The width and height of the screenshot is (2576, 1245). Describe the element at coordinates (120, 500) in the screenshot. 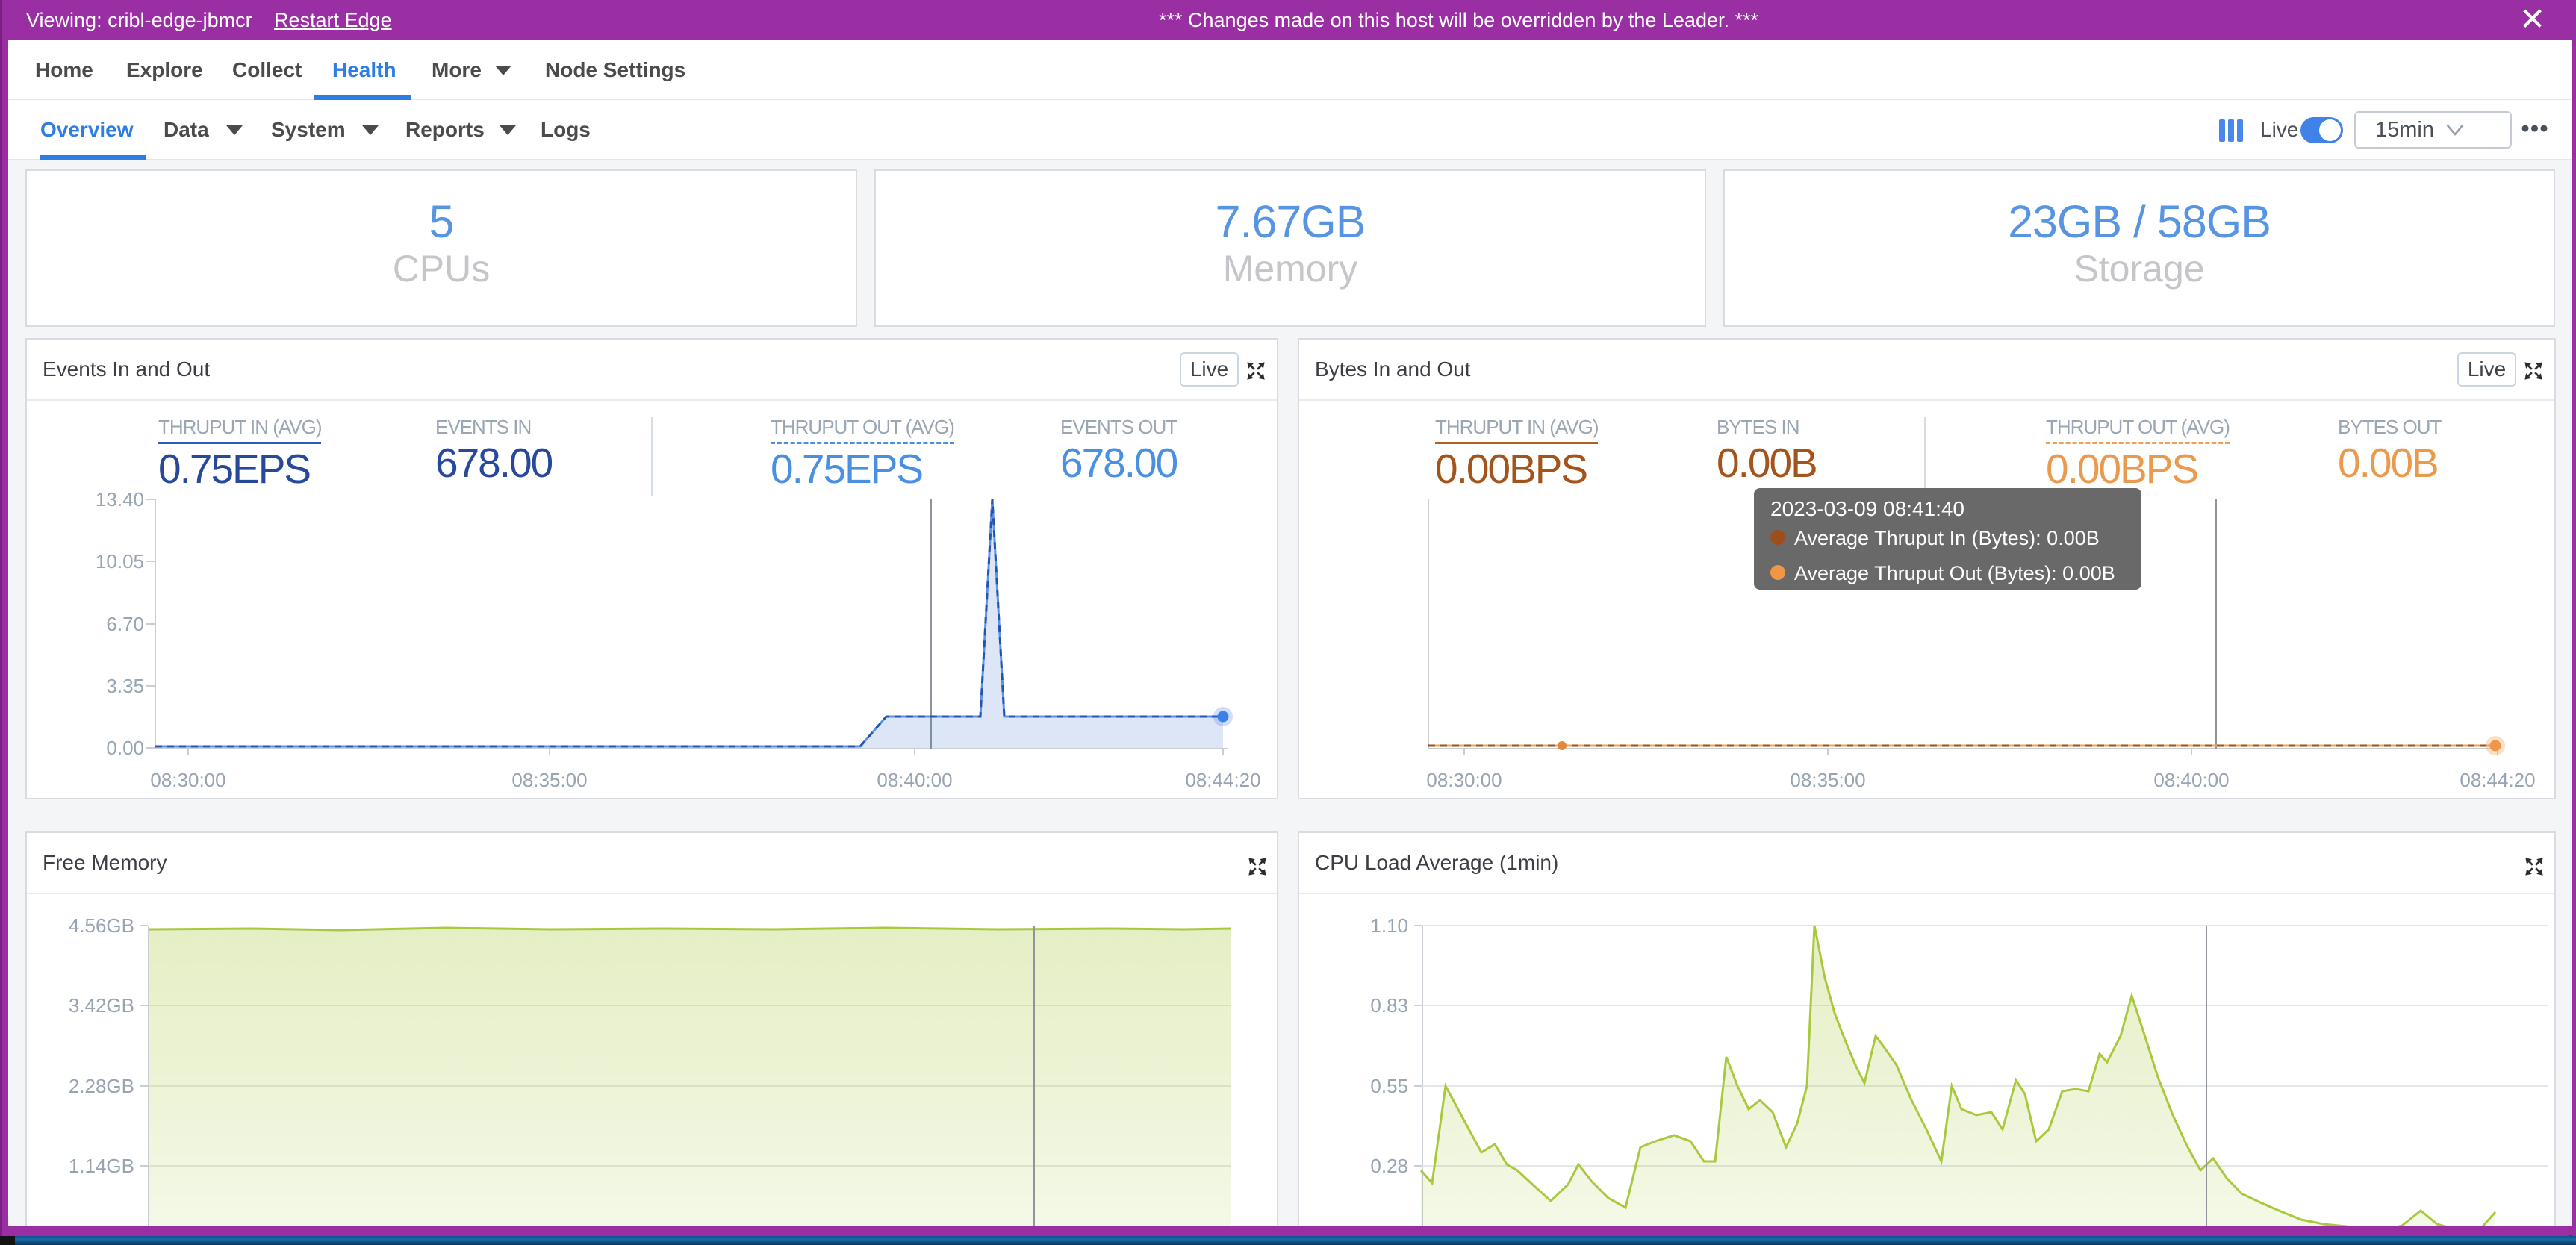

I see `svg-text: 13.40` at that location.